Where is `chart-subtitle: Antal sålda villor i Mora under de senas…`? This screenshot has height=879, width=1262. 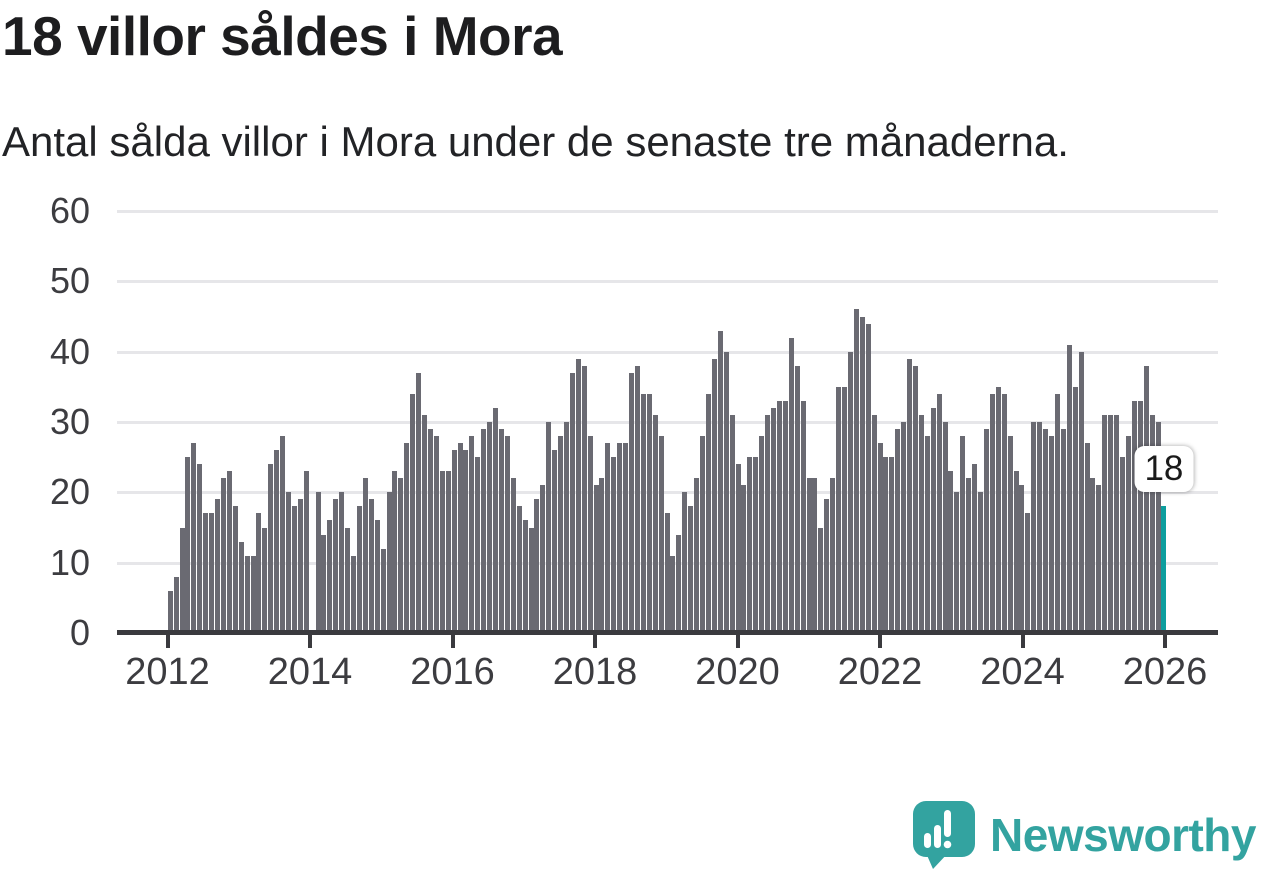 chart-subtitle: Antal sålda villor i Mora under de senas… is located at coordinates (535, 141).